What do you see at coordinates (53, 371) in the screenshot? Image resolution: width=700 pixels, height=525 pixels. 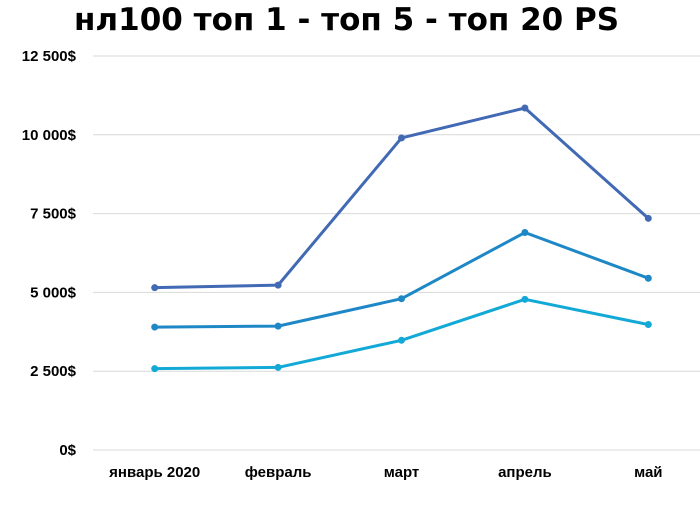 I see `y-tick-label: 2 500$` at bounding box center [53, 371].